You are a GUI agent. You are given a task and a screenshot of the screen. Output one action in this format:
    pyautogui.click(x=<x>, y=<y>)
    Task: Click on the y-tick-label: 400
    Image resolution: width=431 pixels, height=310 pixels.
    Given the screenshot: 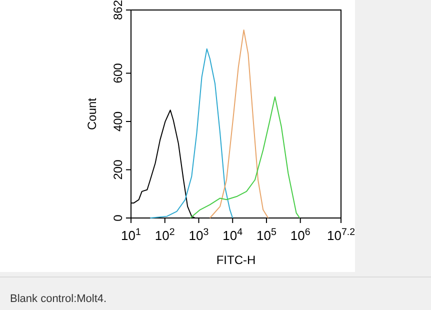 What is the action you would take?
    pyautogui.click(x=118, y=121)
    